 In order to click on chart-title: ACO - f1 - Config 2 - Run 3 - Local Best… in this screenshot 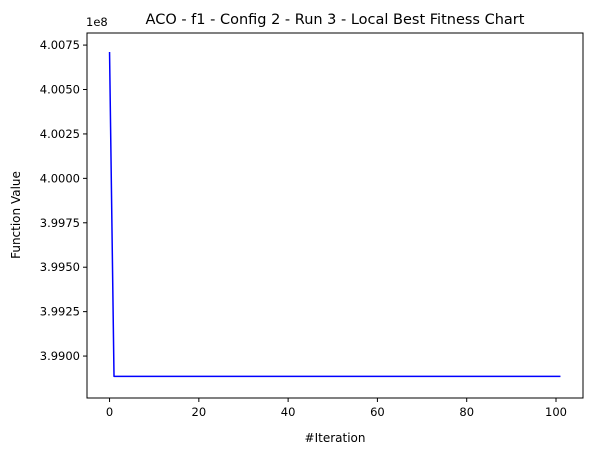, I will do `click(335, 20)`.